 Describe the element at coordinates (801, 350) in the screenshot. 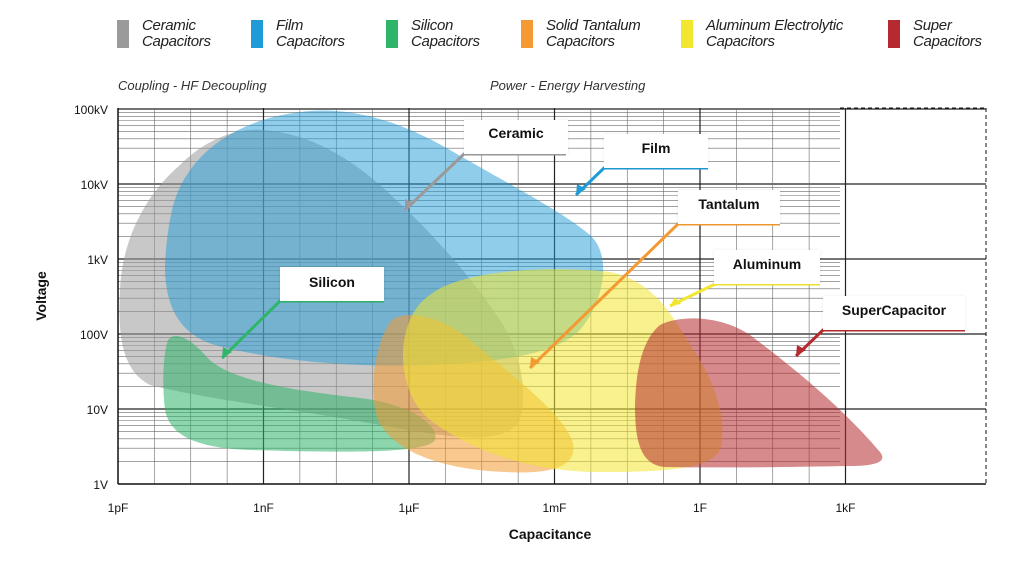

I see `arrowhead-supercapacitor` at that location.